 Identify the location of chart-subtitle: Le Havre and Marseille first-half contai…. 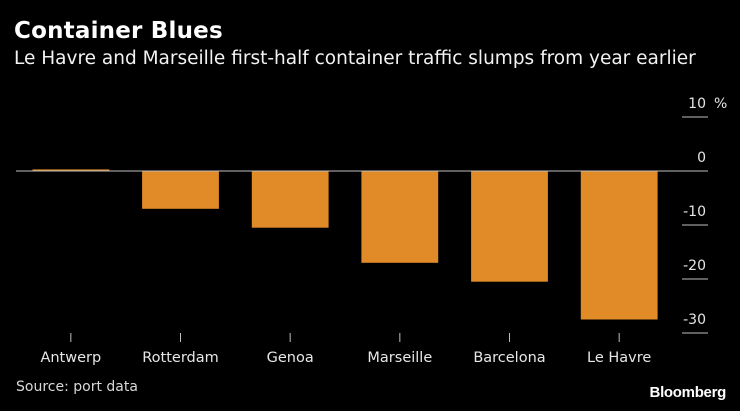
(355, 58).